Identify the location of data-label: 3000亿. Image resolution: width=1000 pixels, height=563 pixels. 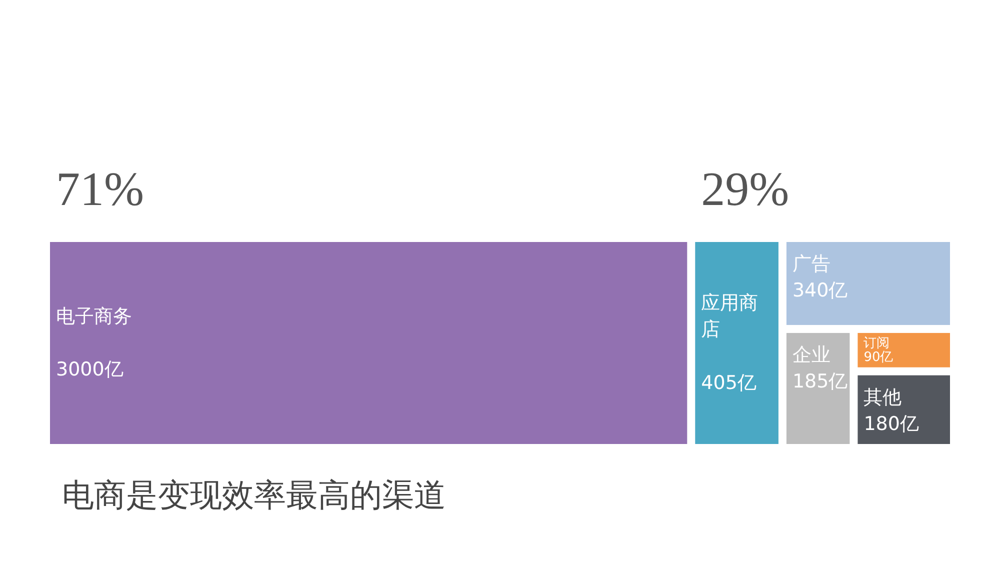
(90, 369).